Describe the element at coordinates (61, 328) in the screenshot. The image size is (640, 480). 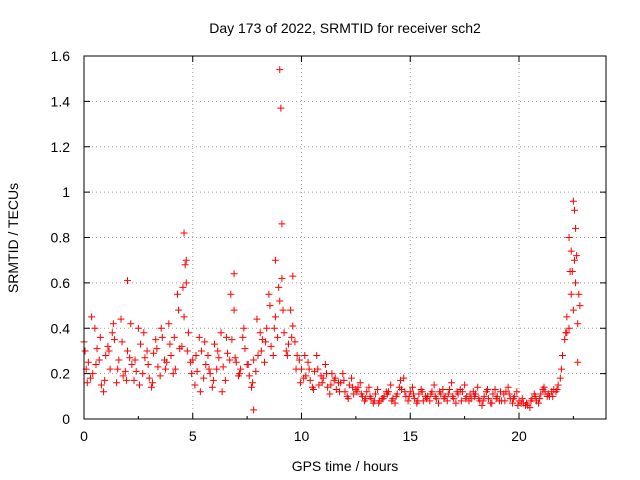
I see `y-tick-label: 0.4` at that location.